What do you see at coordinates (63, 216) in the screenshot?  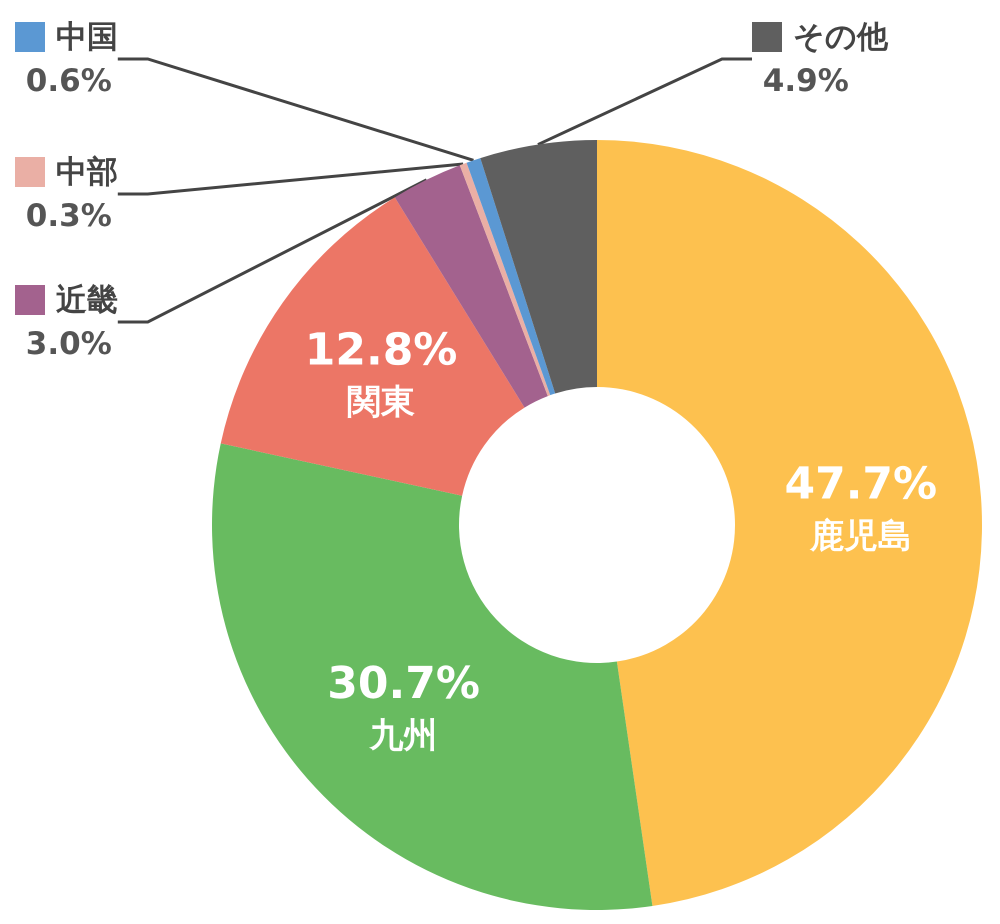 I see `data-label: 0.3%` at bounding box center [63, 216].